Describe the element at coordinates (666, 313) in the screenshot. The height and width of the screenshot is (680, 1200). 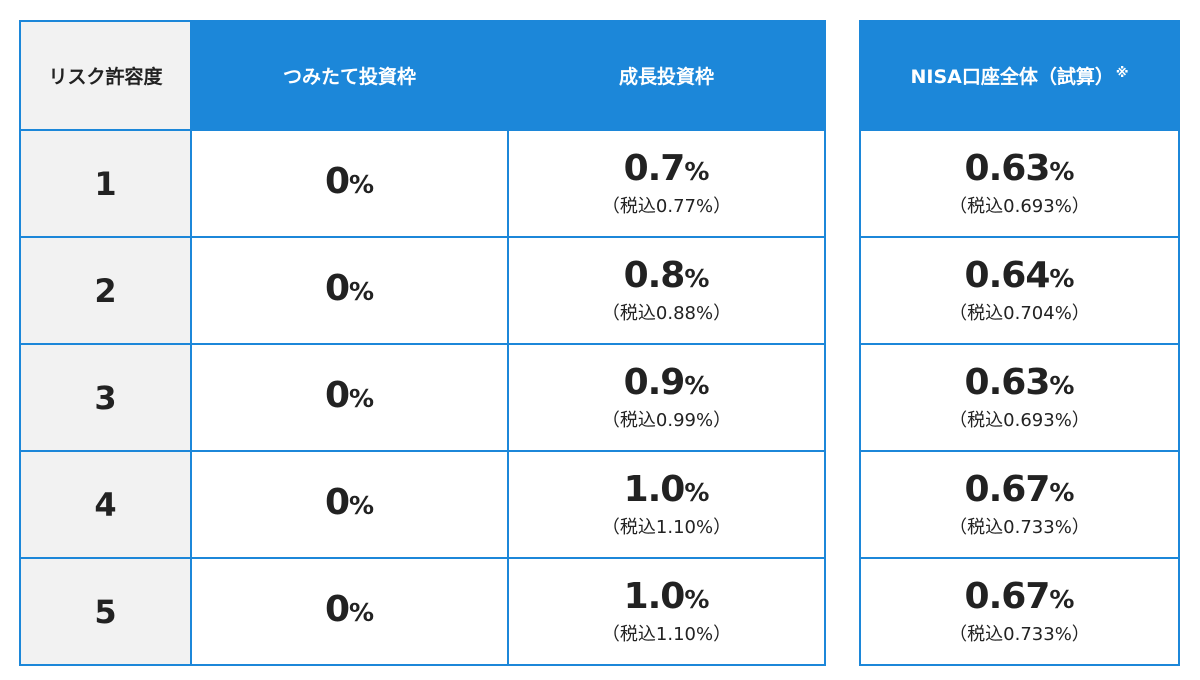
I see `seicho-tax-included: （税込0.88%）` at that location.